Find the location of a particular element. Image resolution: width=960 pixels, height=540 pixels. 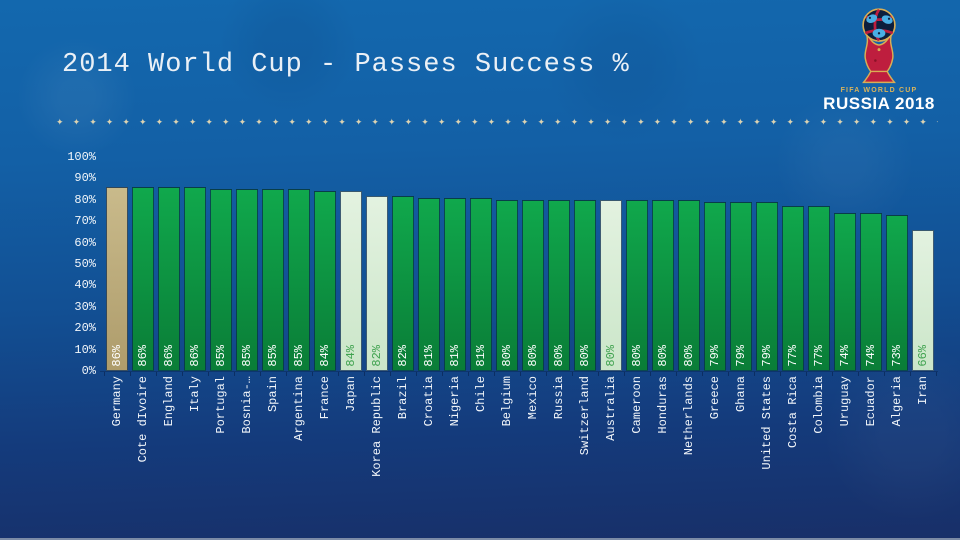

y-tick-label: 0% is located at coordinates (88, 371).